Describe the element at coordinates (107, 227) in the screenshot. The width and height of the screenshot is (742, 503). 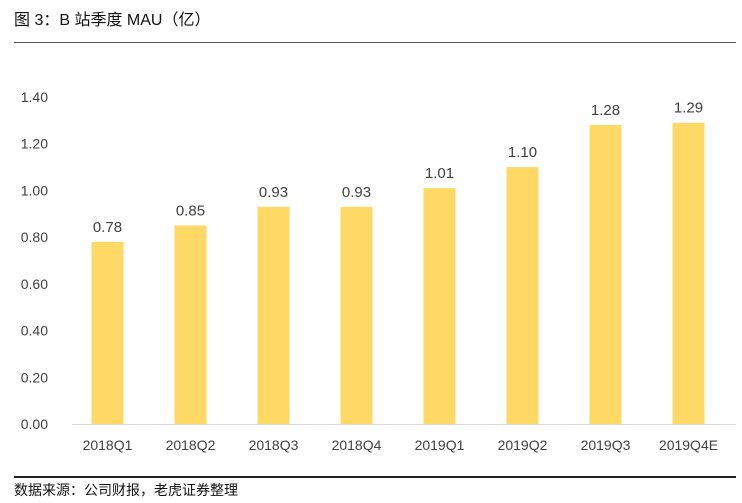
I see `data-label: 0.78` at that location.